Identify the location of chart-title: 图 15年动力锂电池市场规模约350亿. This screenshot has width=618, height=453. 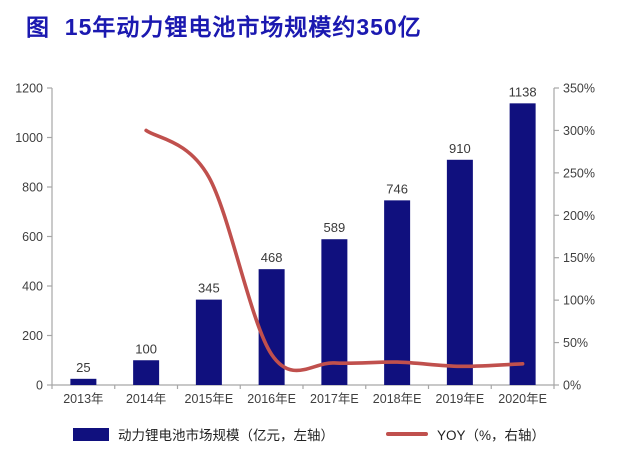
(224, 27).